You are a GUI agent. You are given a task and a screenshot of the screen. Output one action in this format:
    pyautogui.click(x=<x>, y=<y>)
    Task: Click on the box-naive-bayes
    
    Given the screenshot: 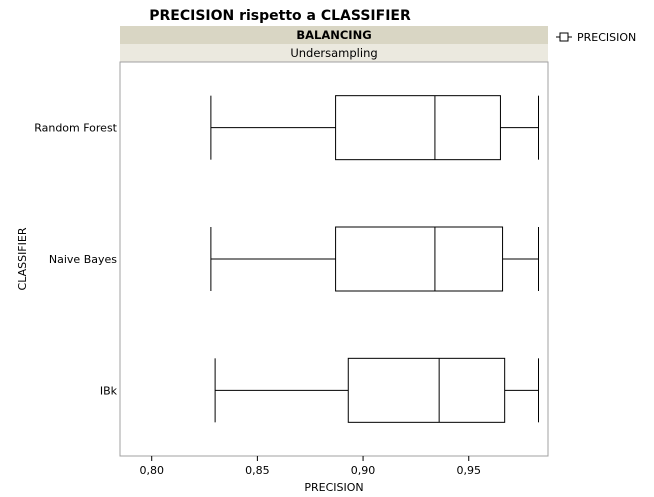 What is the action you would take?
    pyautogui.click(x=374, y=259)
    